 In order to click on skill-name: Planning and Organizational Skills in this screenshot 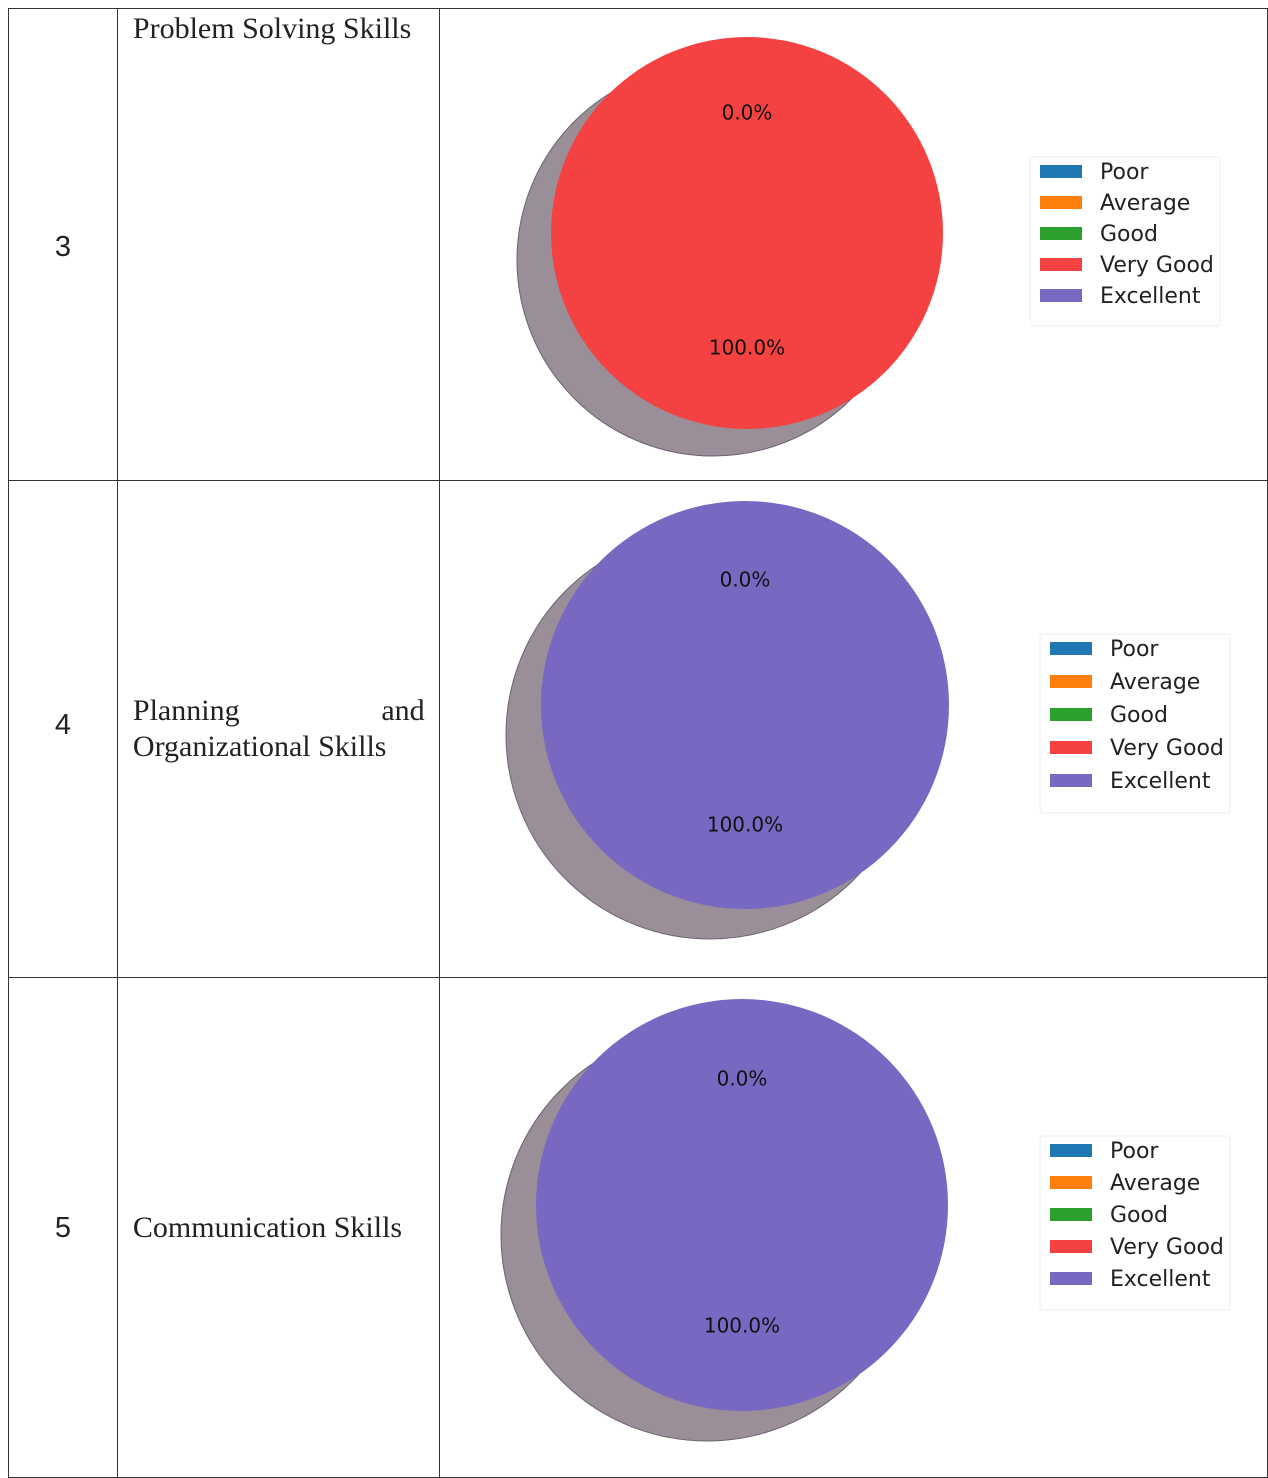, I will do `click(279, 729)`.